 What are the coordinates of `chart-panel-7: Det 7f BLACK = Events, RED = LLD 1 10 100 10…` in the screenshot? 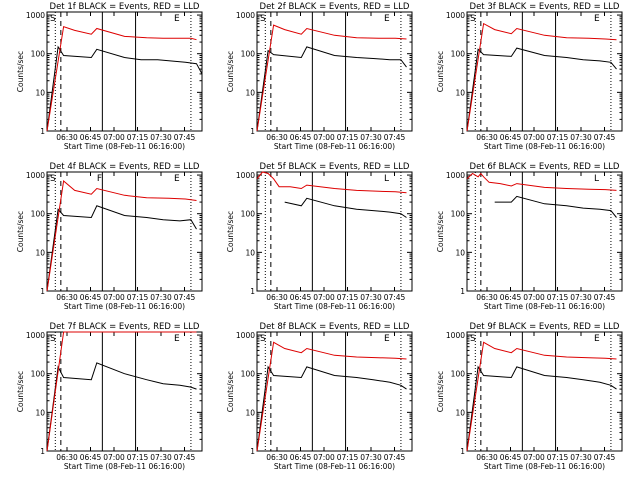 It's located at (109, 396).